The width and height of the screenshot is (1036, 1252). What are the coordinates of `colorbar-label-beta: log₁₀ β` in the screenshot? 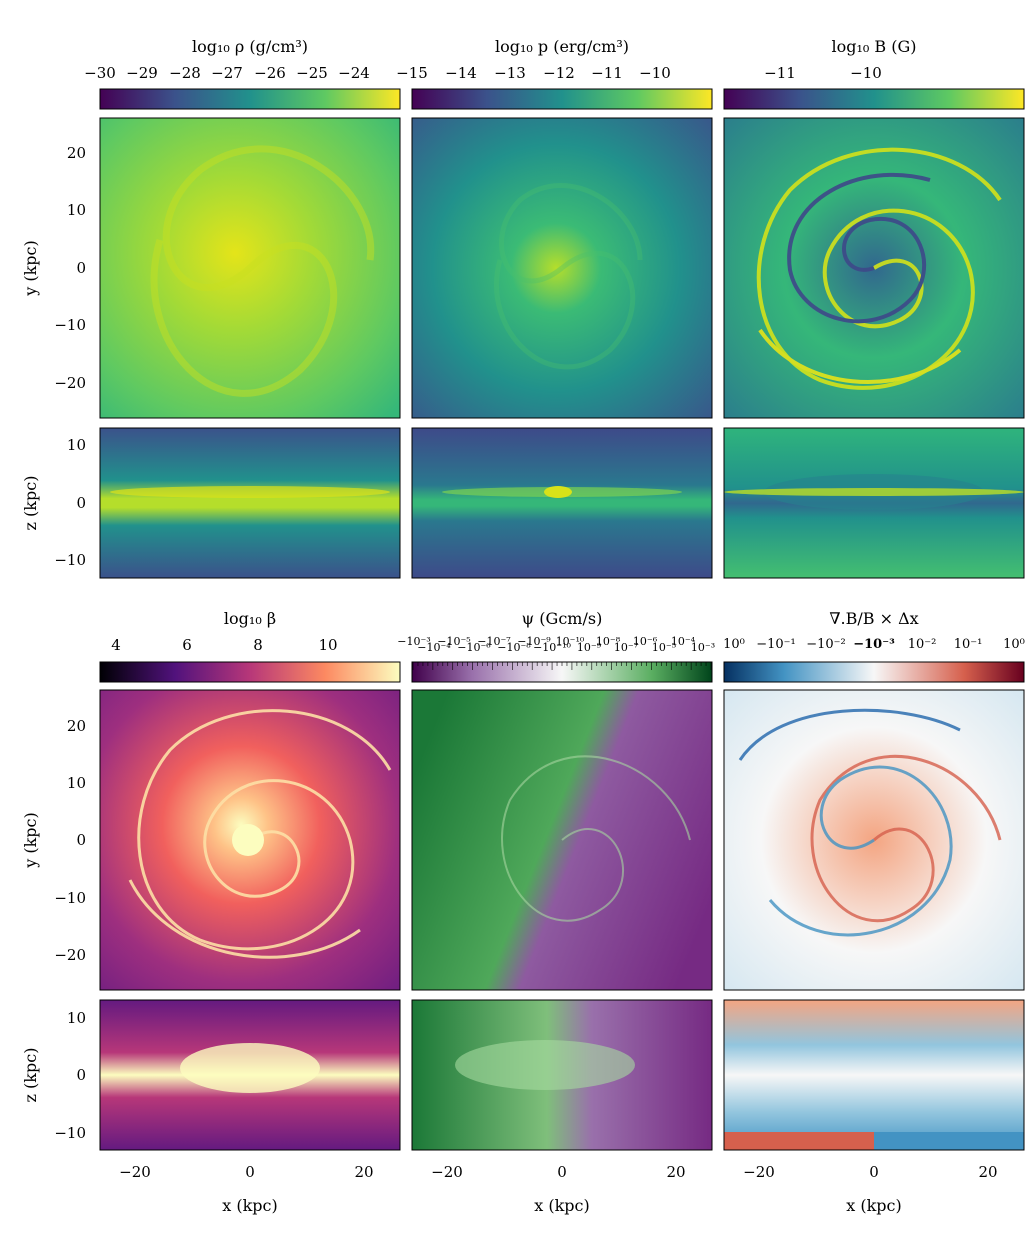 It's located at (250, 618).